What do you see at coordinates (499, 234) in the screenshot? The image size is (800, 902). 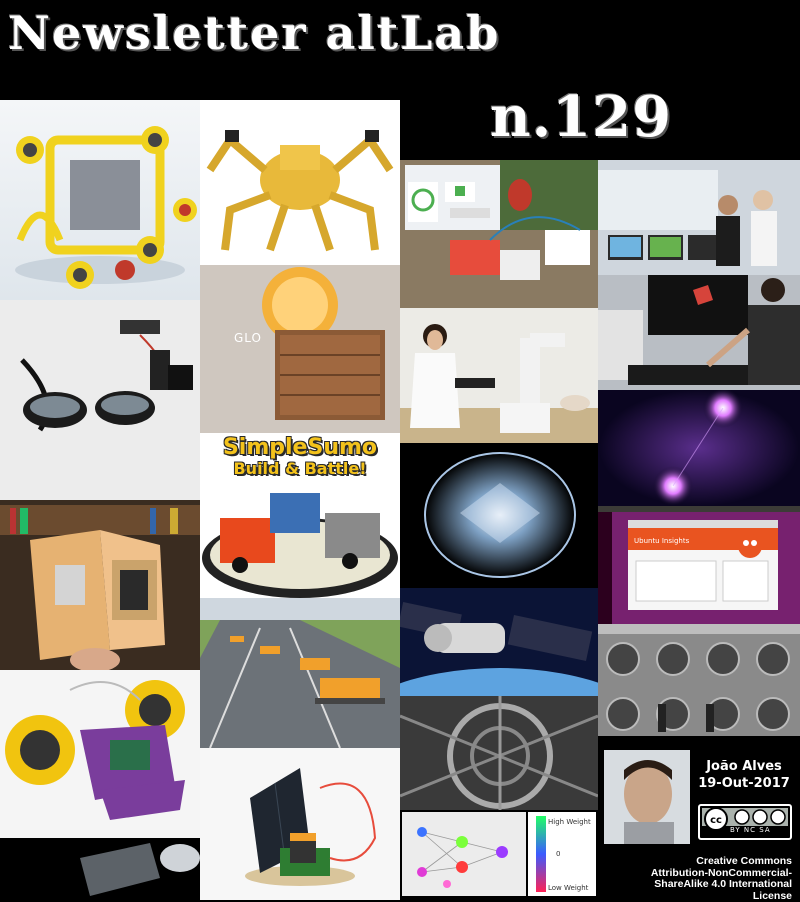 I see `photo-sensor-dashboard-breadboard` at bounding box center [499, 234].